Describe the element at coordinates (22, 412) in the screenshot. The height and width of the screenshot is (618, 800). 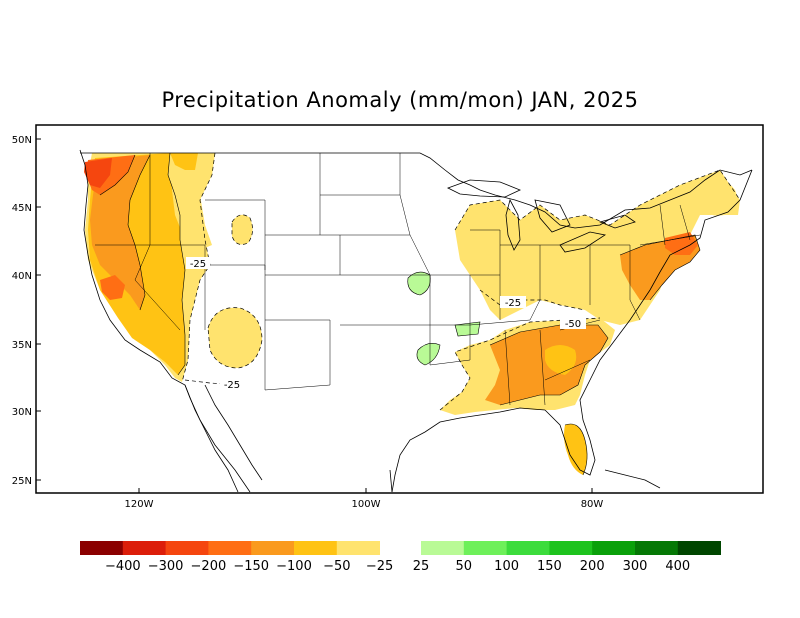
I see `lat-label-30n: 30N` at that location.